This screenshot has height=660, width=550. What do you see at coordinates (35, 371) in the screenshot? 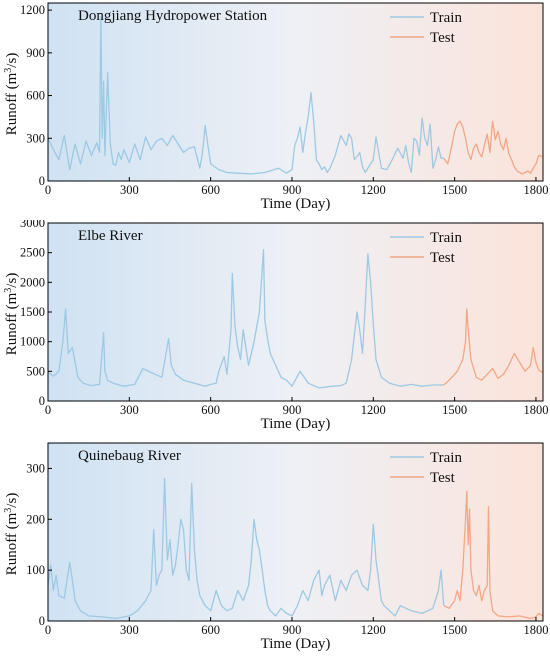
I see `y-tick-label: 500` at bounding box center [35, 371].